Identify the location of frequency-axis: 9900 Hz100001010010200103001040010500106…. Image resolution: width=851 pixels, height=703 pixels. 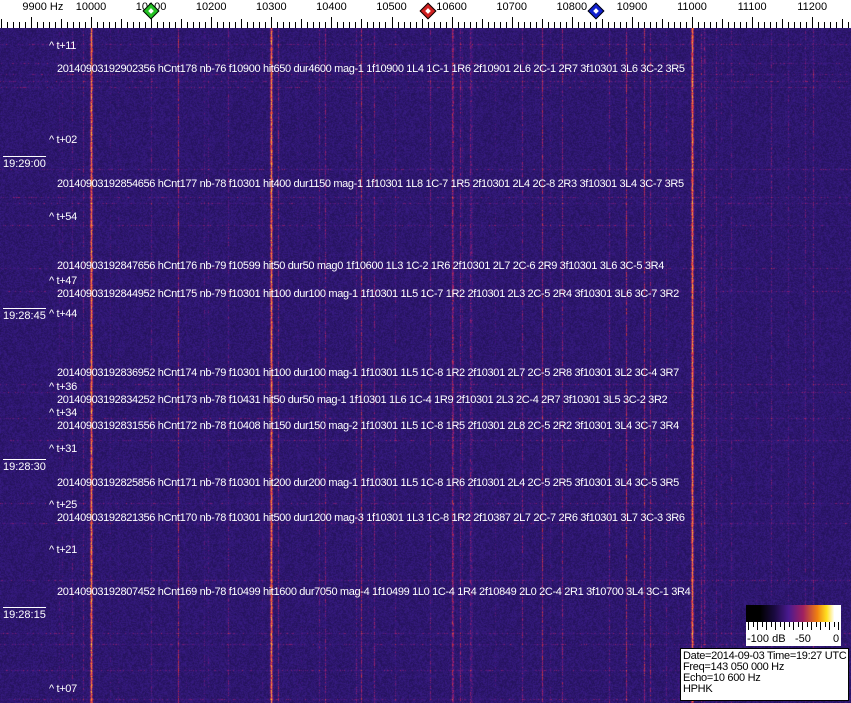
(425, 14).